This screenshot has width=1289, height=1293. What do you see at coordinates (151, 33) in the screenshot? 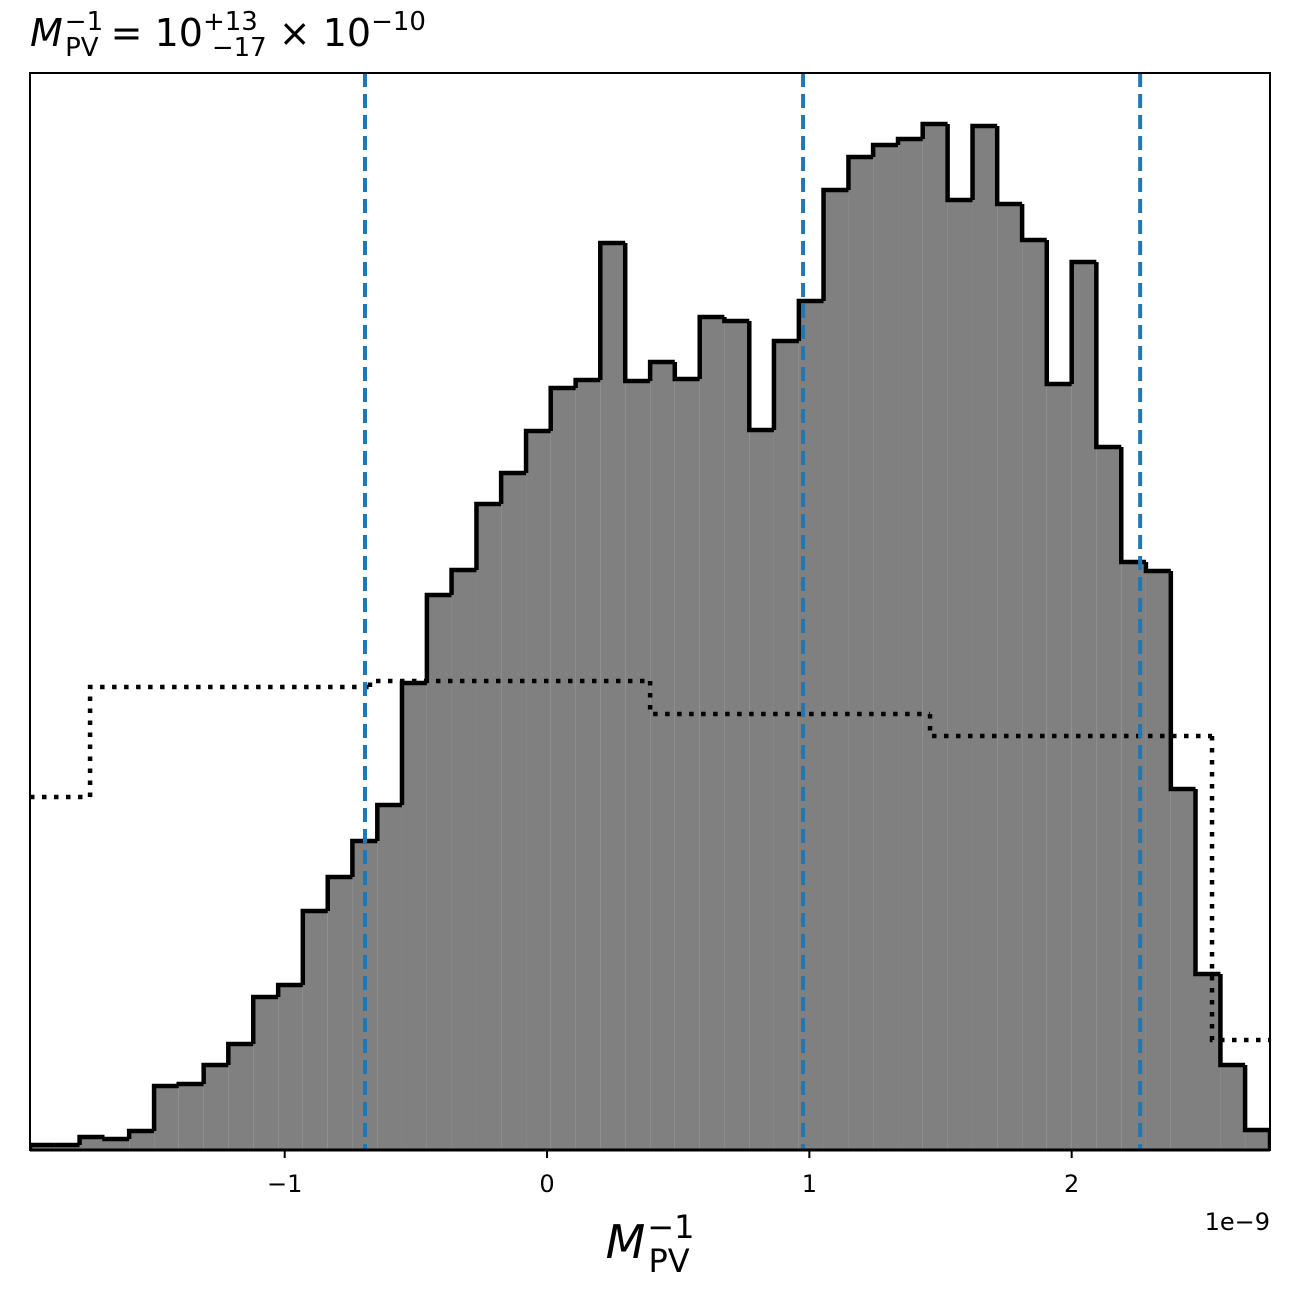
I see `title-eq: = 10` at bounding box center [151, 33].